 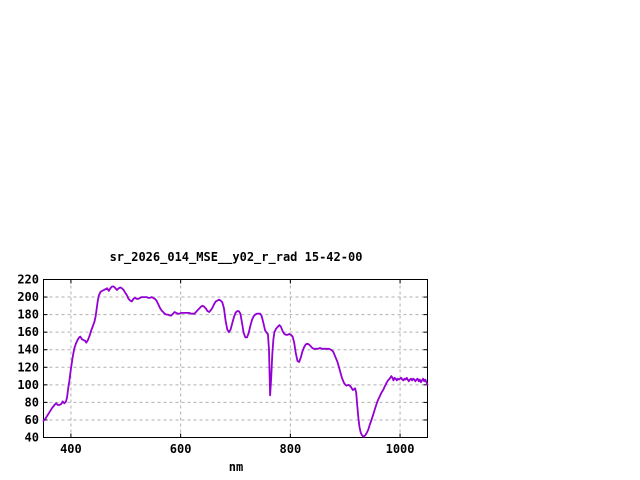 What do you see at coordinates (32, 420) in the screenshot?
I see `y-tick-label: 60` at bounding box center [32, 420].